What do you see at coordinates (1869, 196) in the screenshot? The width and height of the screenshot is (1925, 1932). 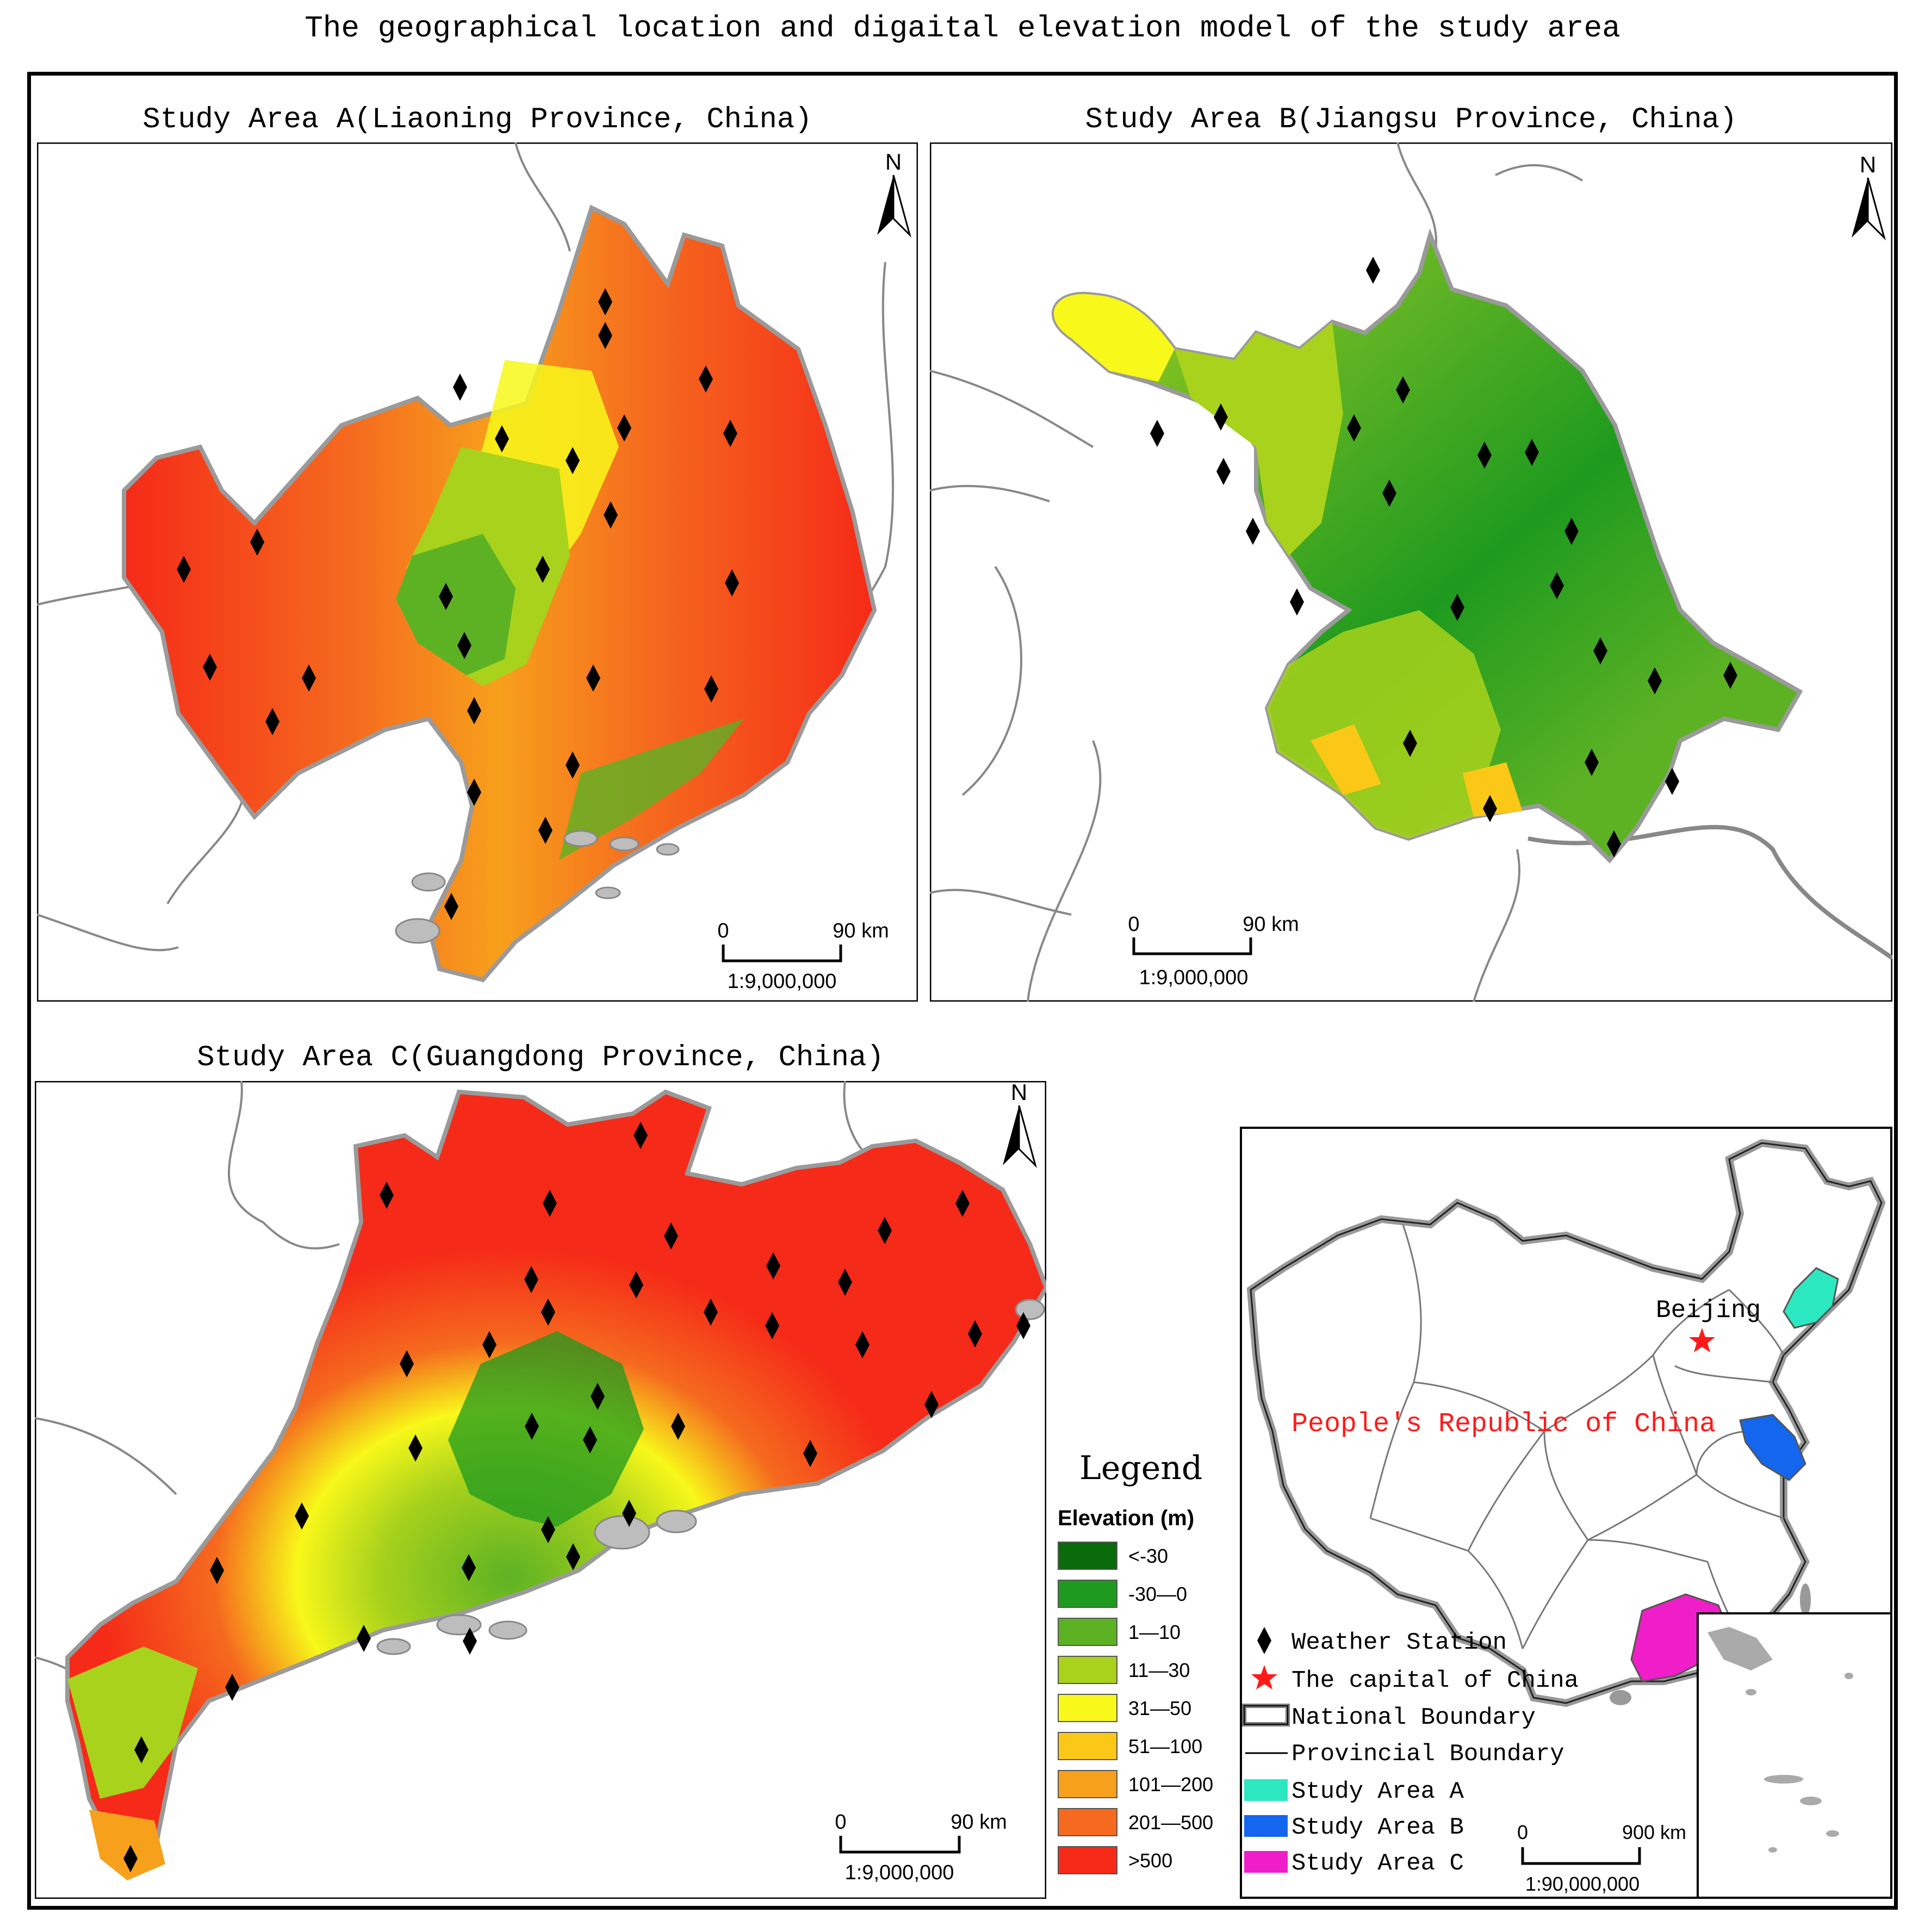 I see `panel-b-north-arrow: N` at bounding box center [1869, 196].